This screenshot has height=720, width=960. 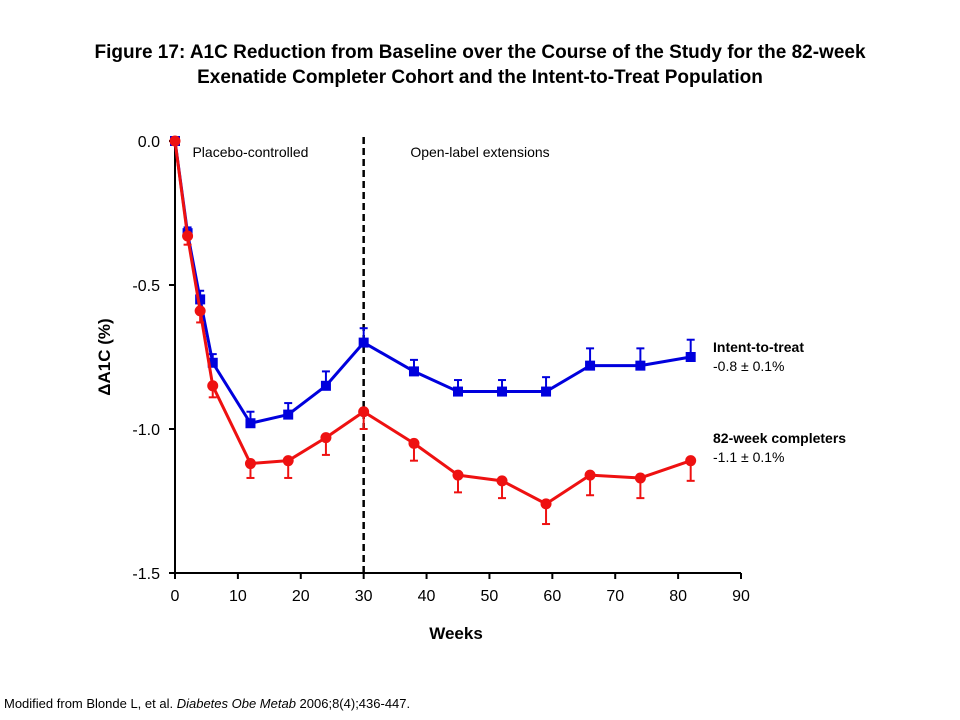 I want to click on y-axis-label: ΔA1C (%), so click(x=104, y=356).